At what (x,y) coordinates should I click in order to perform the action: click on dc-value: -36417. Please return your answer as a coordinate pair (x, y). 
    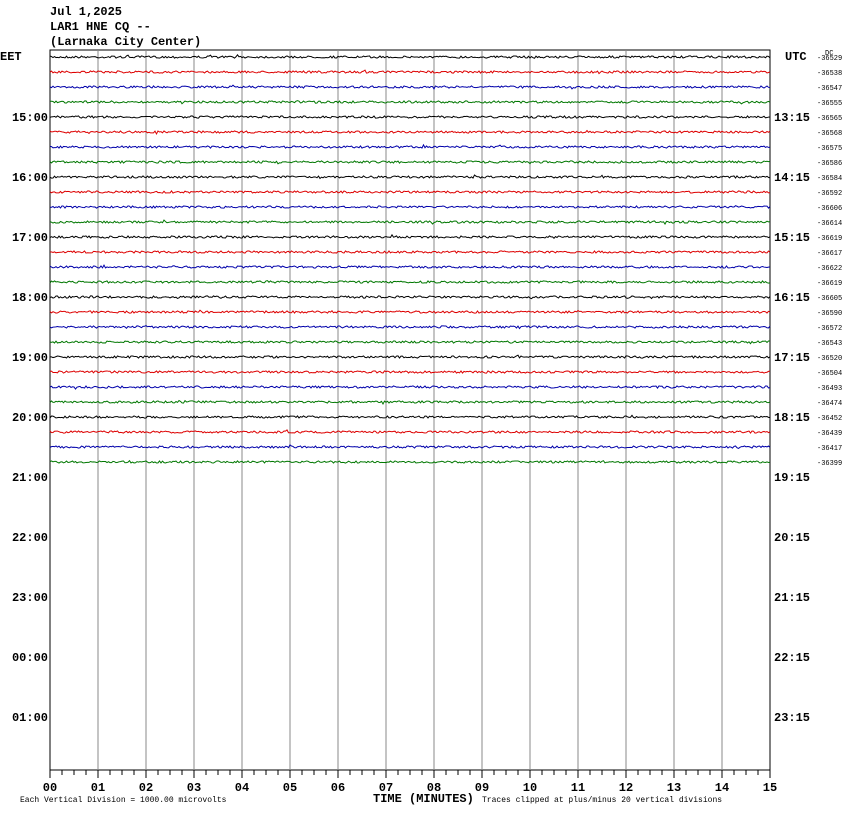
    Looking at the image, I should click on (829, 449).